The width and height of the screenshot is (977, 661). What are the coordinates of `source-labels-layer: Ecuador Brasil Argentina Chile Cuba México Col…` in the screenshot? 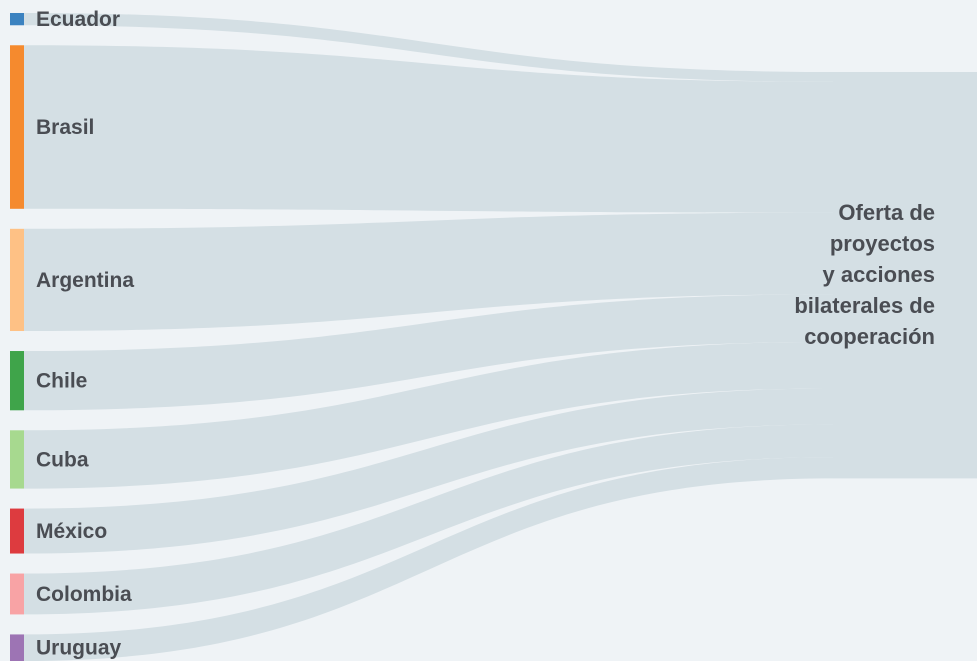 It's located at (85, 334).